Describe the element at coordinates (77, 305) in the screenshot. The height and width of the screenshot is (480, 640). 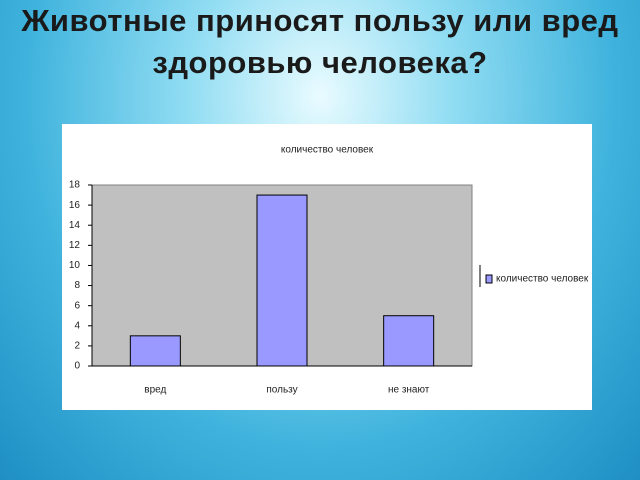
I see `y-tick-label: 6` at that location.